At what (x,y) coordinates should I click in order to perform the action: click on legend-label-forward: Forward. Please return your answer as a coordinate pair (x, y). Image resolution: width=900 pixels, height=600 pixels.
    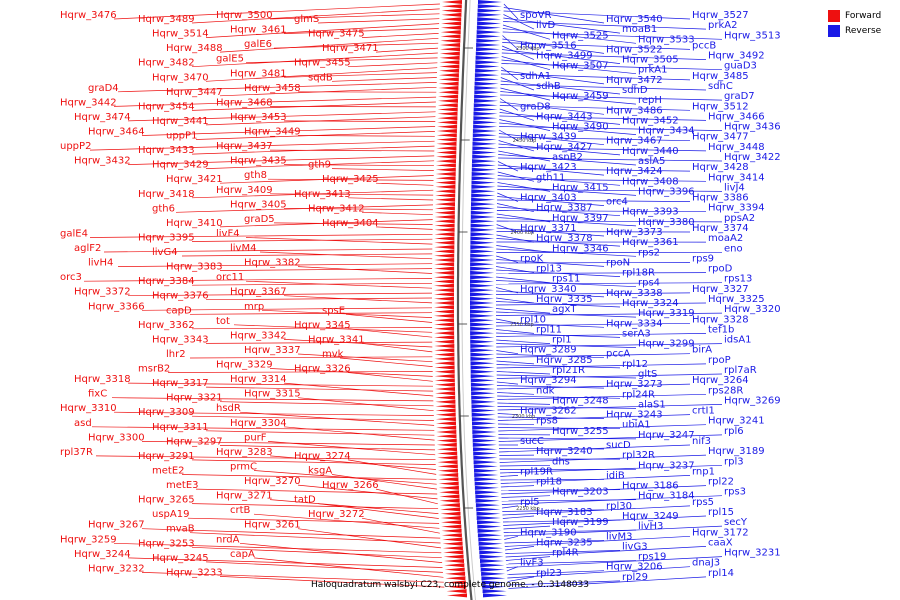
    Looking at the image, I should click on (863, 15).